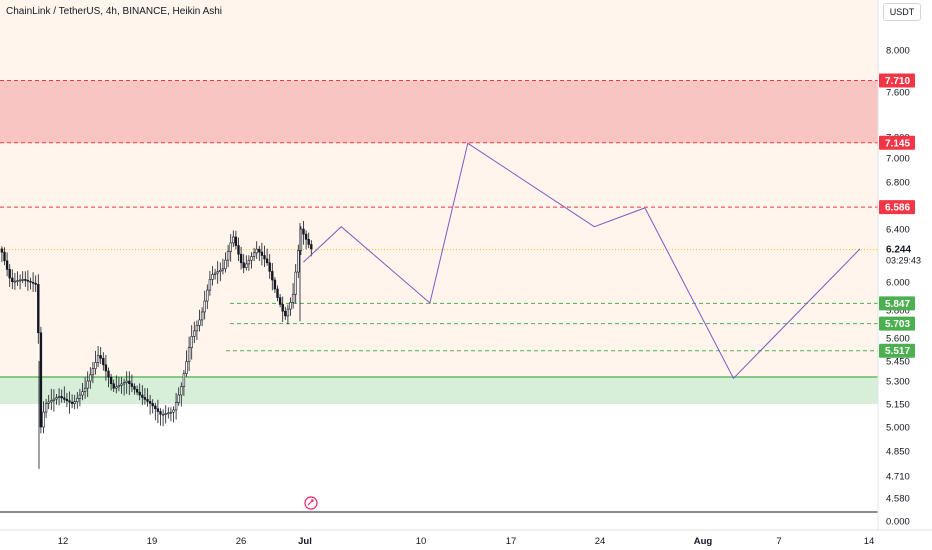  What do you see at coordinates (898, 362) in the screenshot?
I see `price-axis-label: 5.450` at bounding box center [898, 362].